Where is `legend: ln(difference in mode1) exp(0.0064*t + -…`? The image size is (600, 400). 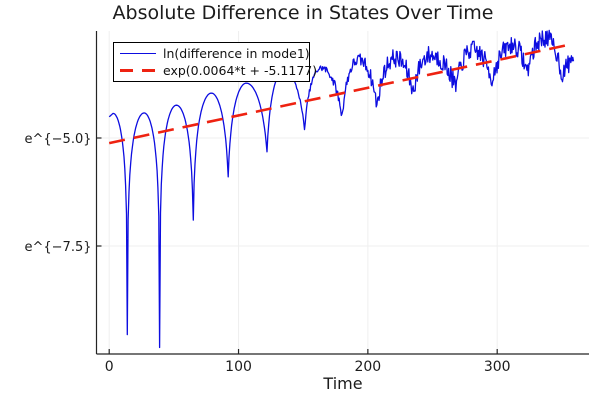
legend: ln(difference in mode1) exp(0.0064*t + -… is located at coordinates (215, 62).